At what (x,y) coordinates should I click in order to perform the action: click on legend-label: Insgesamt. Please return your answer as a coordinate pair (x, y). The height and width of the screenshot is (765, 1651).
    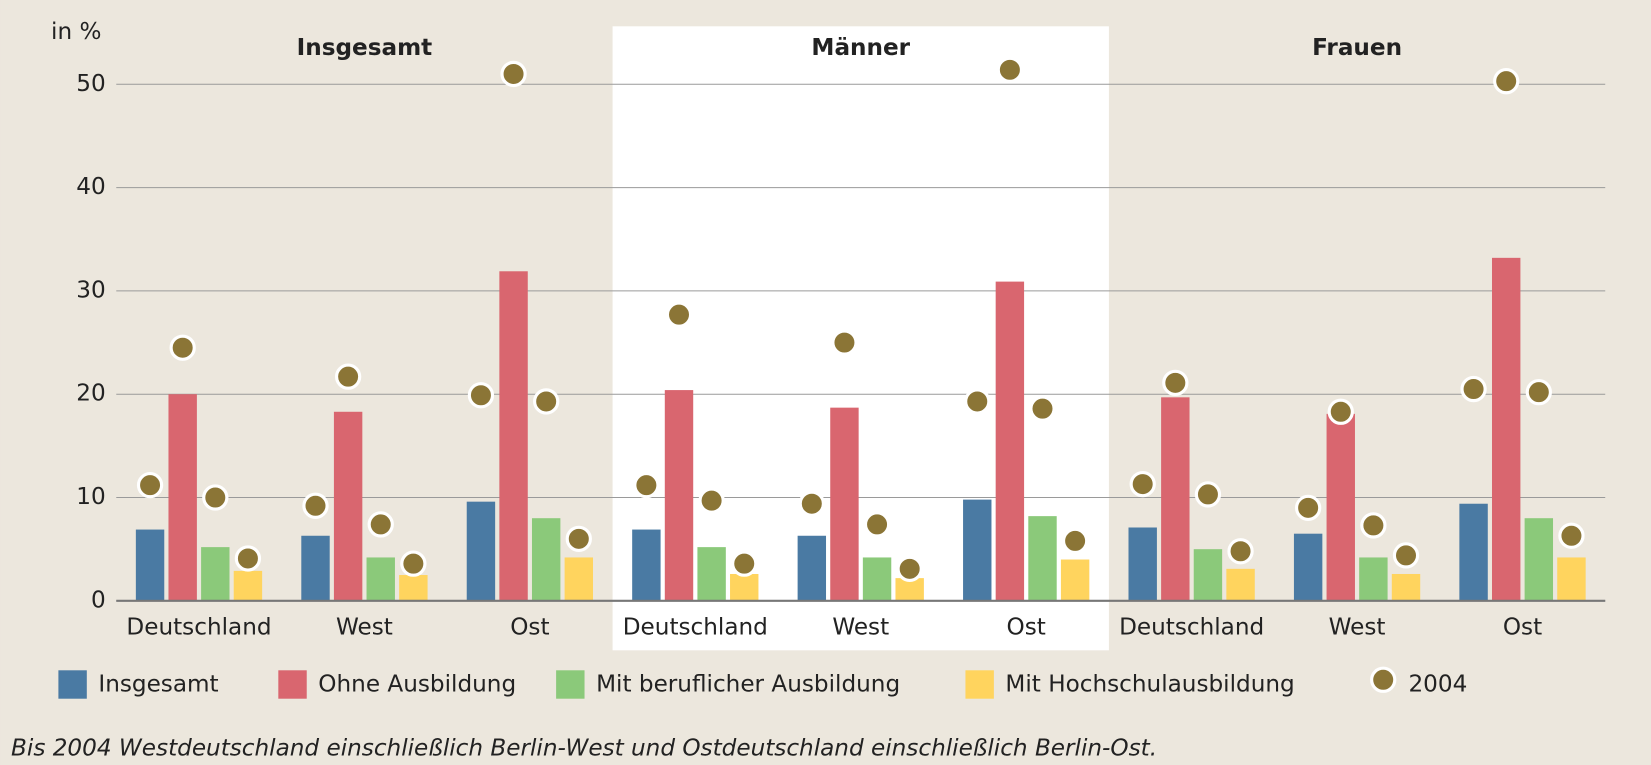
    Looking at the image, I should click on (158, 685).